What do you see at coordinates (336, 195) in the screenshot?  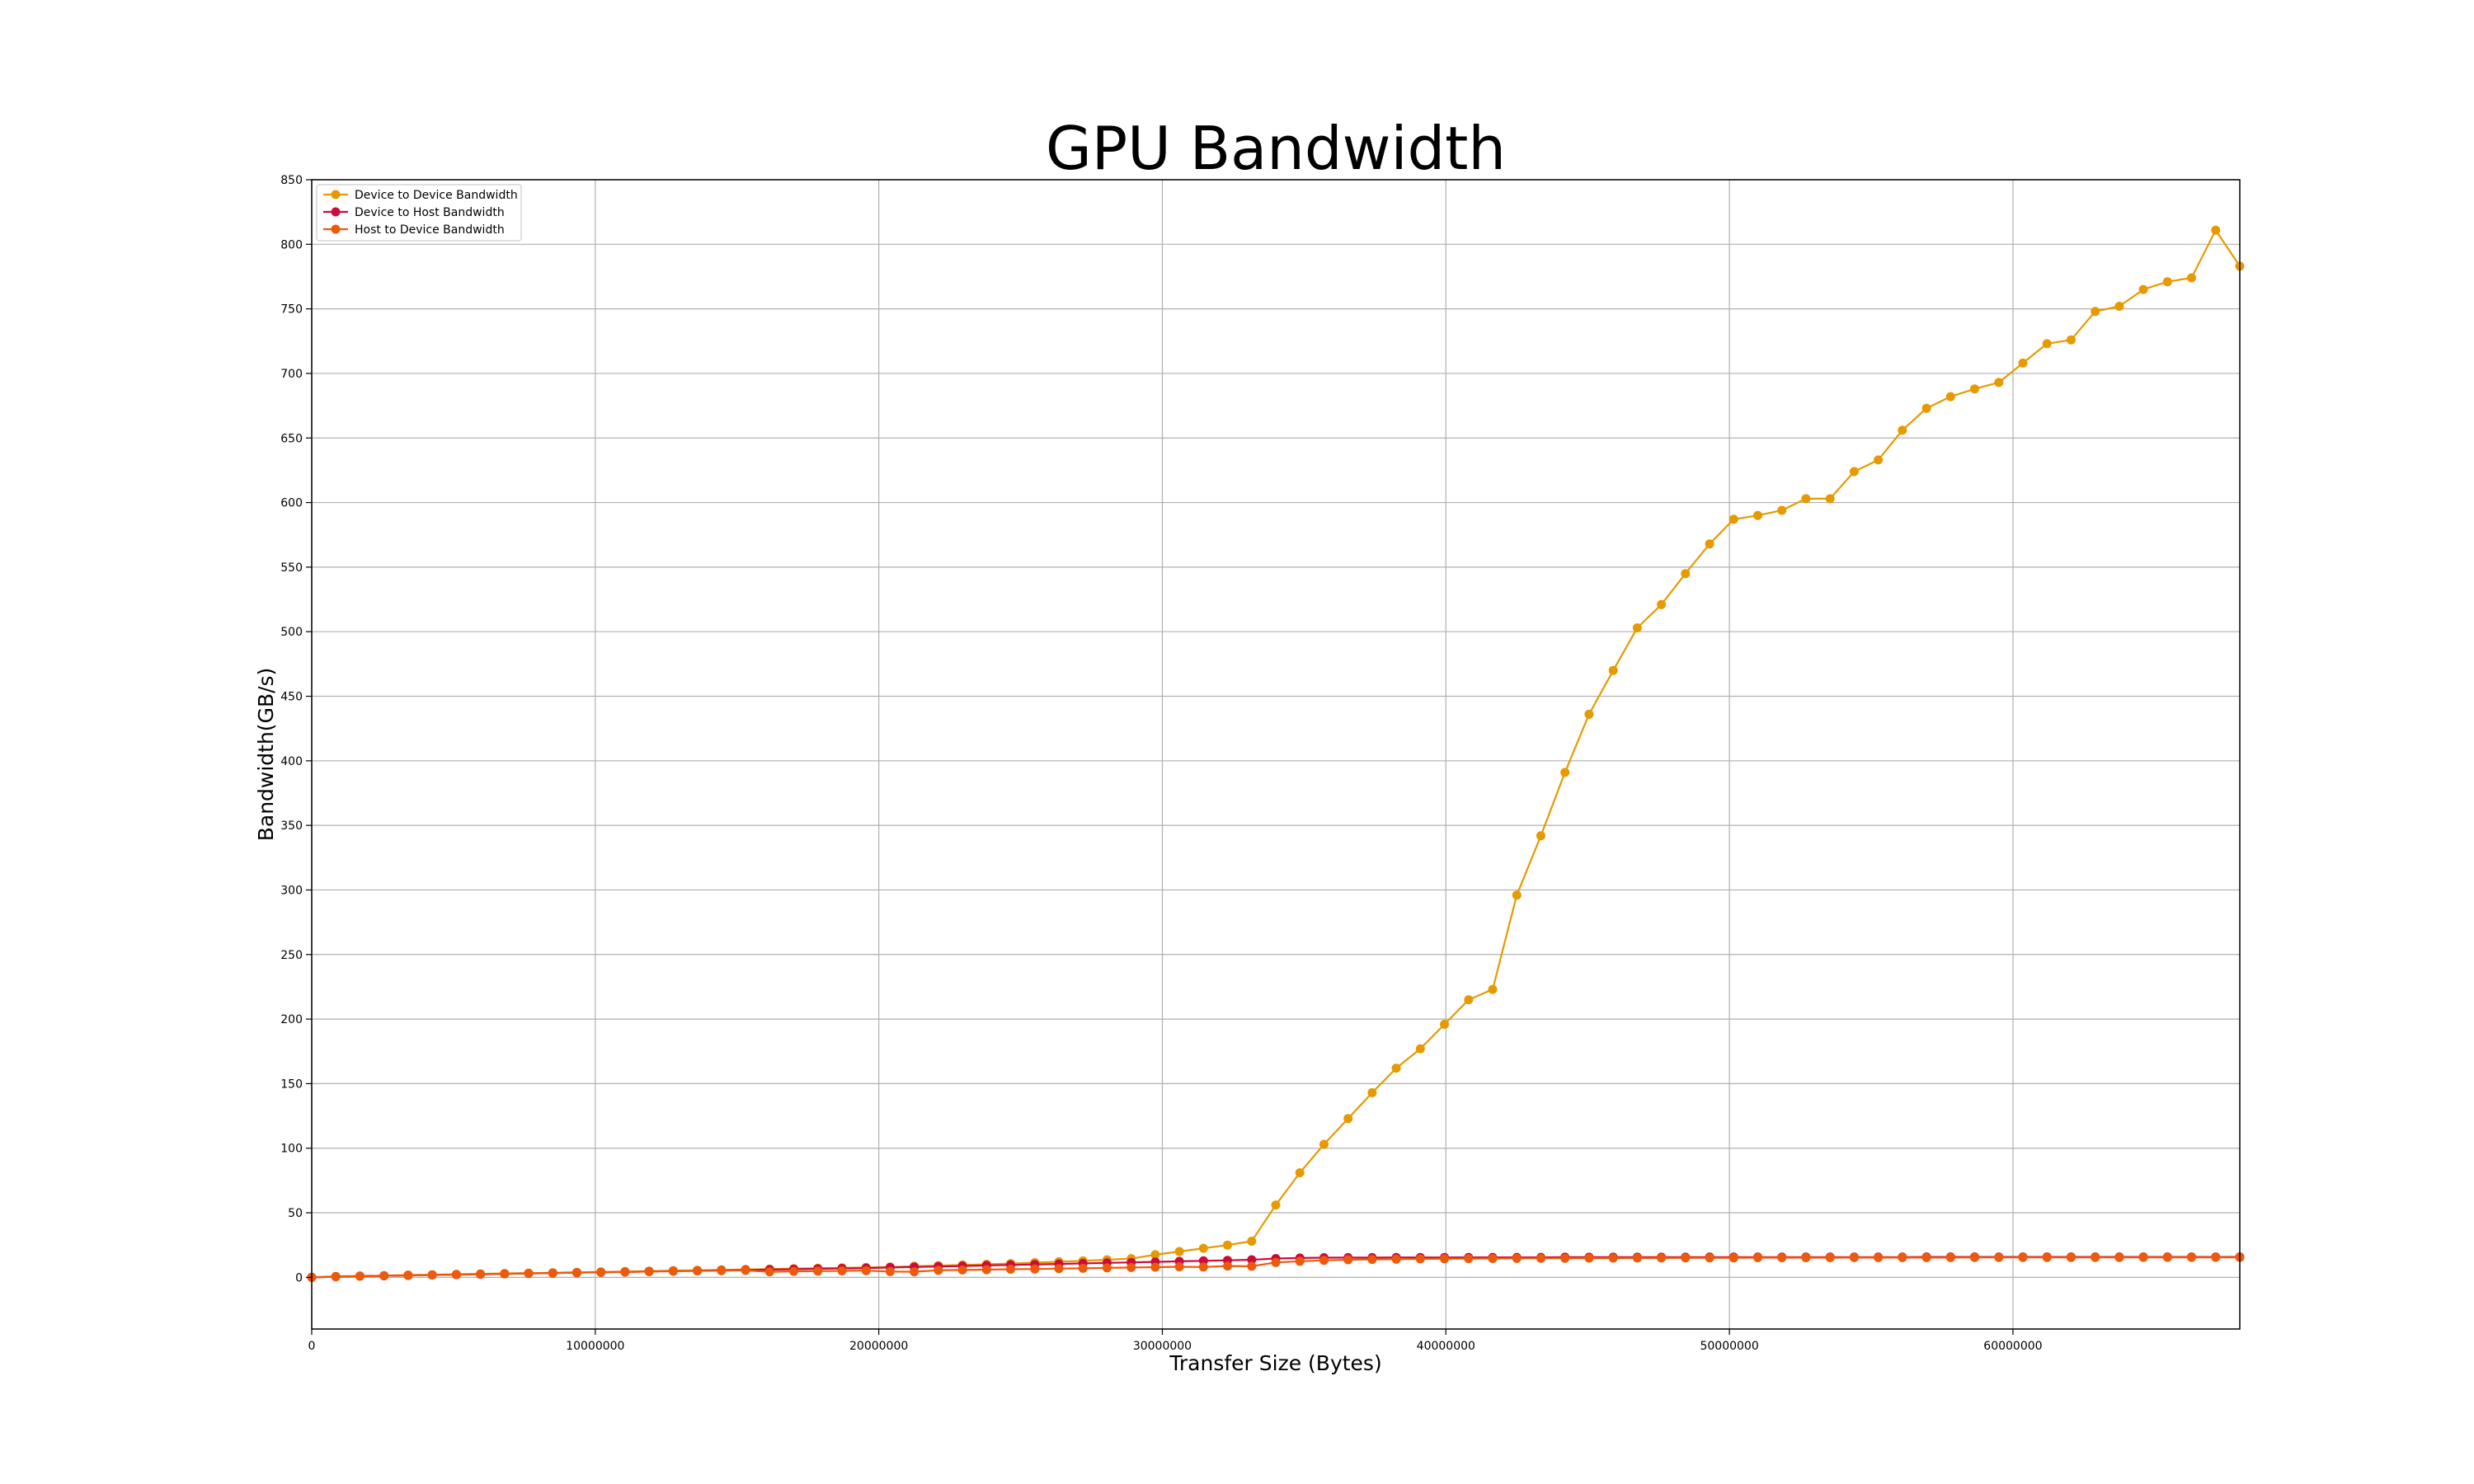 I see `legend-marker-device-to-device-bandwidth` at bounding box center [336, 195].